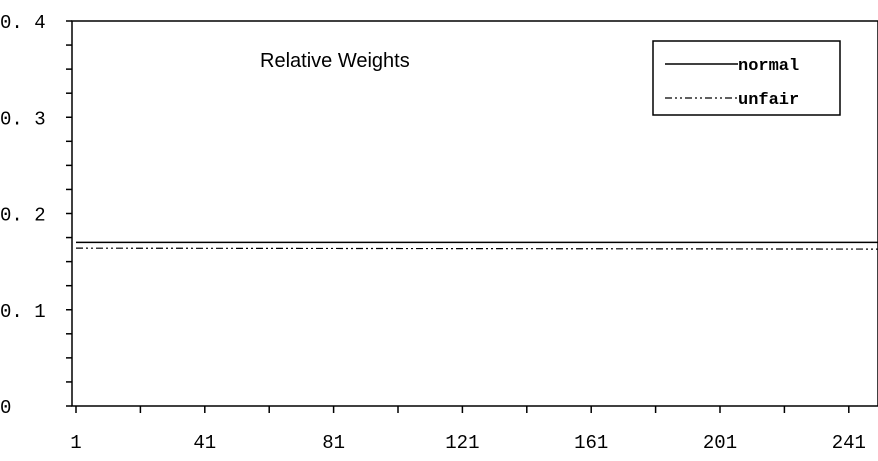  What do you see at coordinates (23, 23) in the screenshot?
I see `y-tick-label: 0. 4` at bounding box center [23, 23].